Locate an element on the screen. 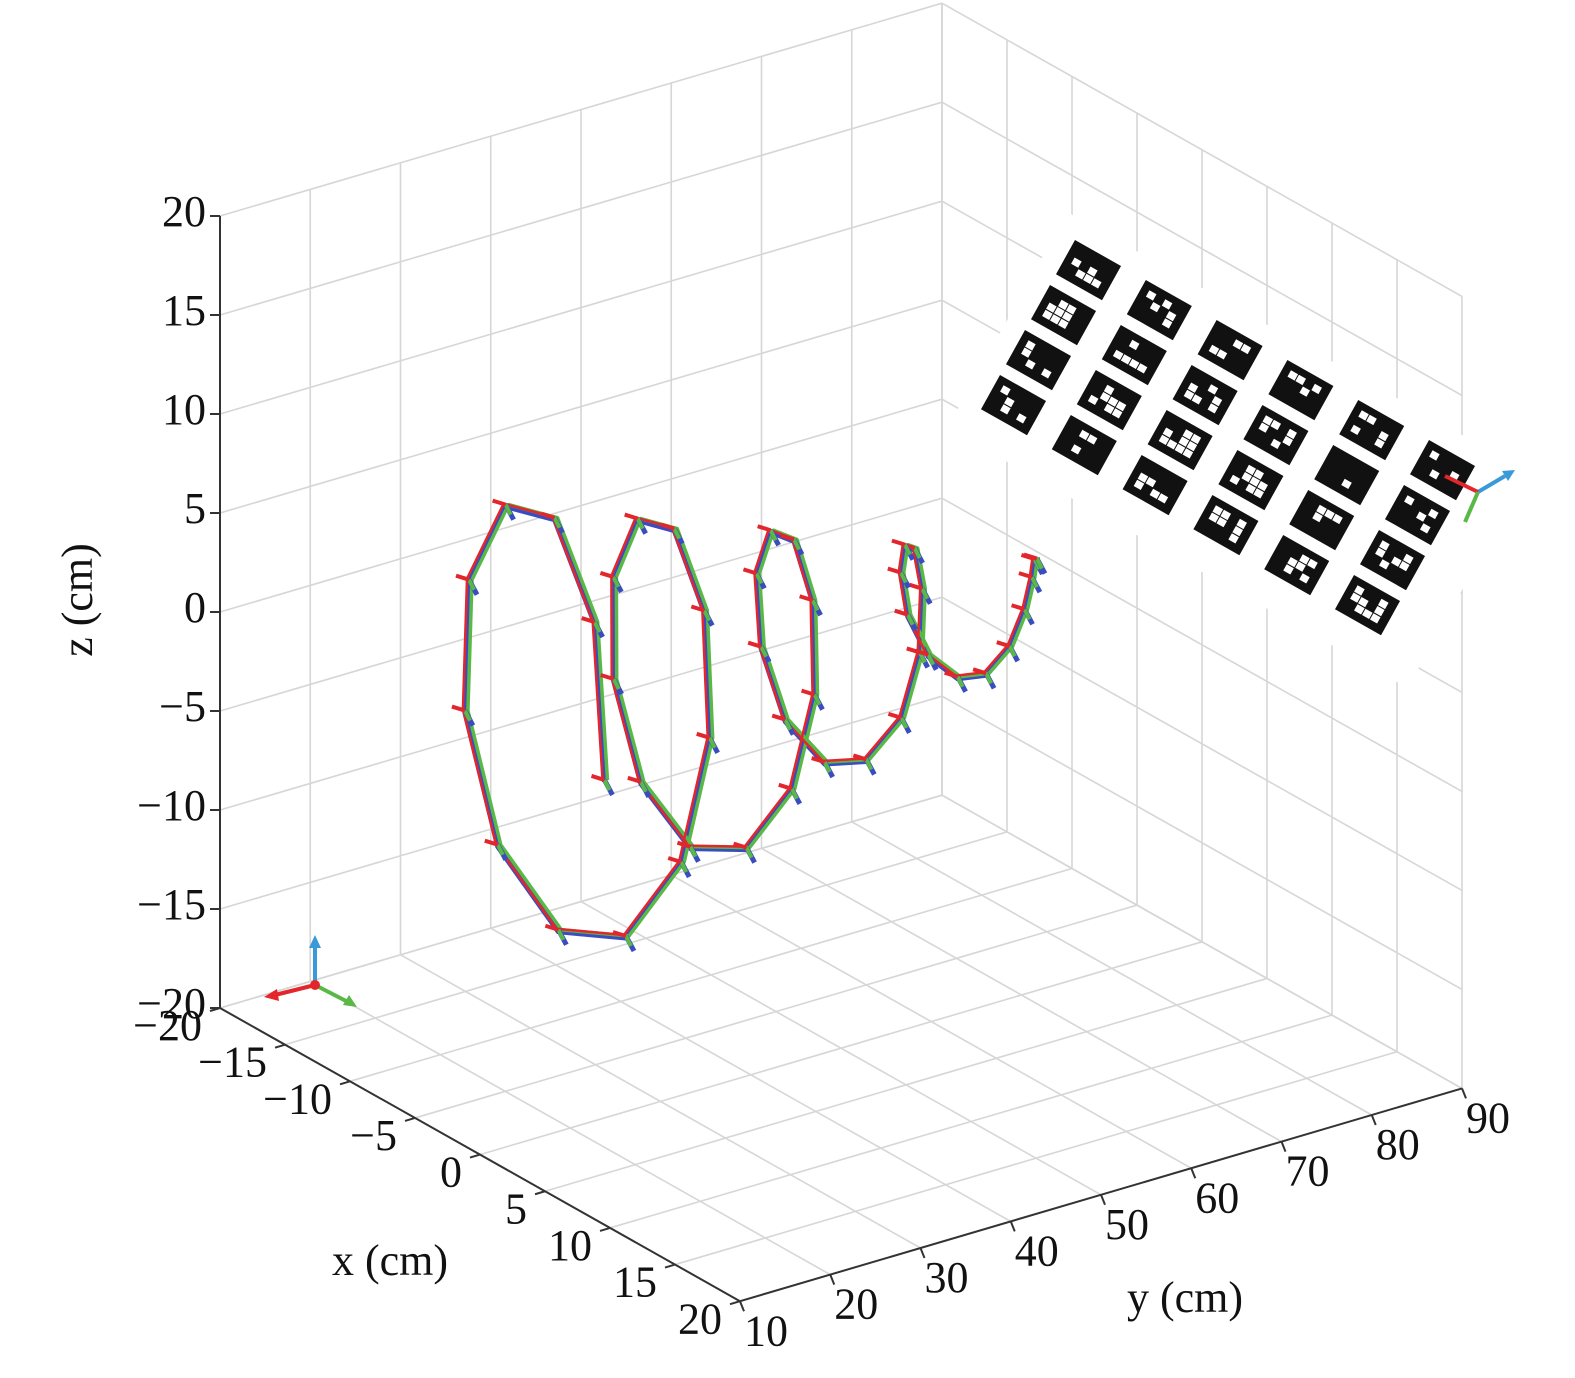  z-tick-label: 5 is located at coordinates (195, 508).